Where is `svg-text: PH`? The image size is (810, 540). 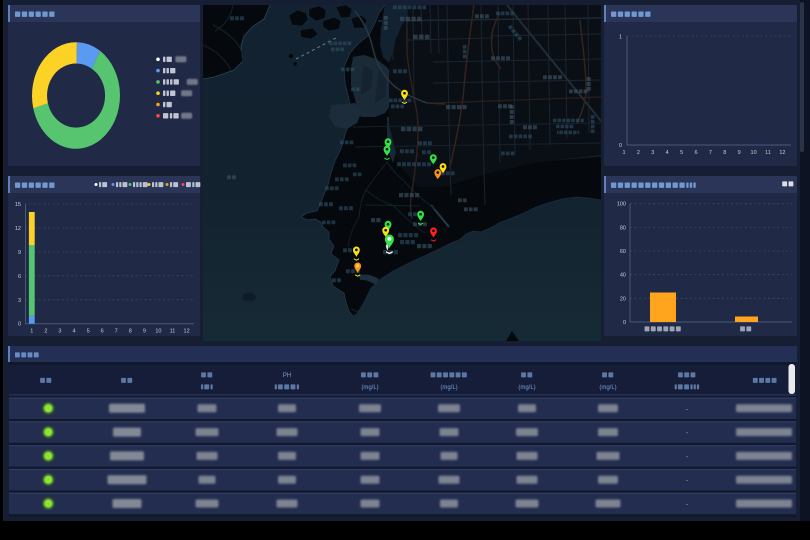 svg-text: PH is located at coordinates (287, 376).